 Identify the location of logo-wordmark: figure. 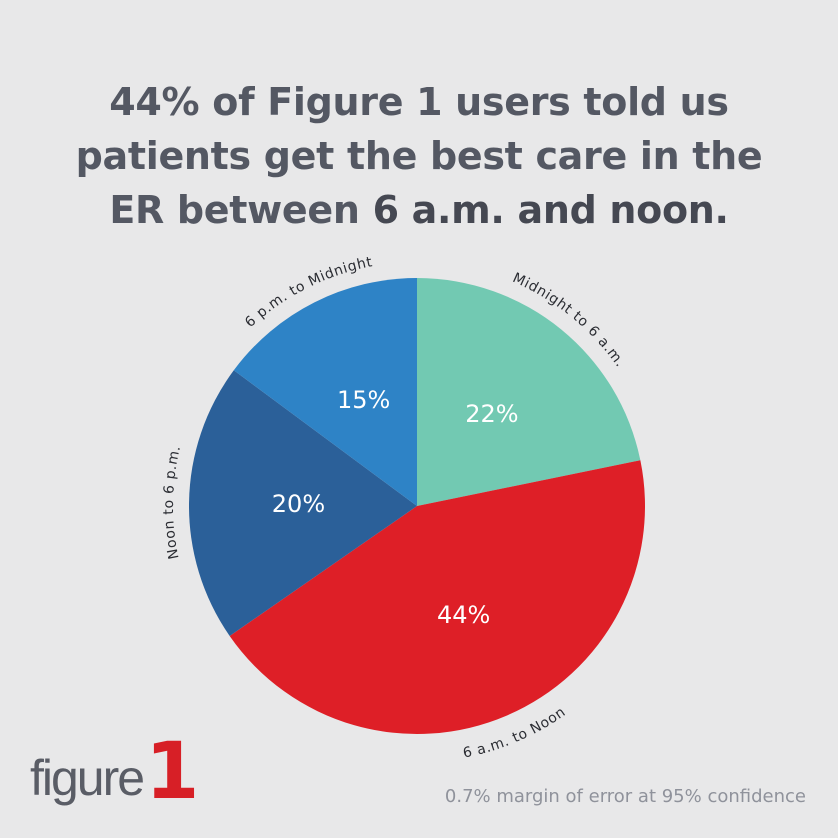
(87, 778).